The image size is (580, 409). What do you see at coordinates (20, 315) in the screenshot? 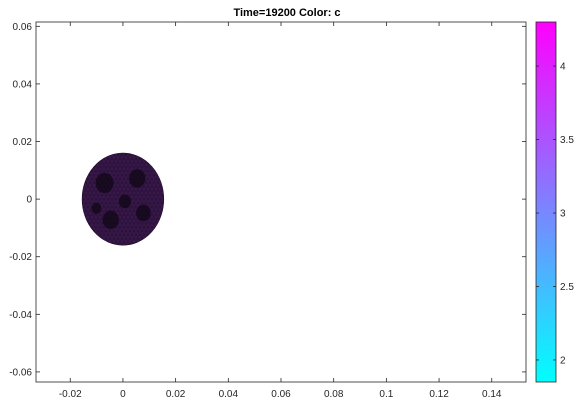
I see `y-tick-label: -0.04` at bounding box center [20, 315].